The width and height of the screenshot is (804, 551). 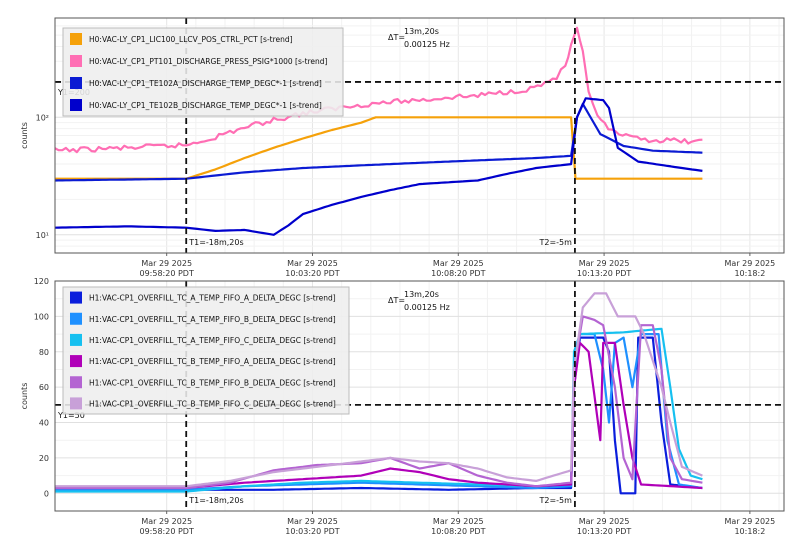 What do you see at coordinates (42, 117) in the screenshot?
I see `y-tick-label: 10²` at bounding box center [42, 117].